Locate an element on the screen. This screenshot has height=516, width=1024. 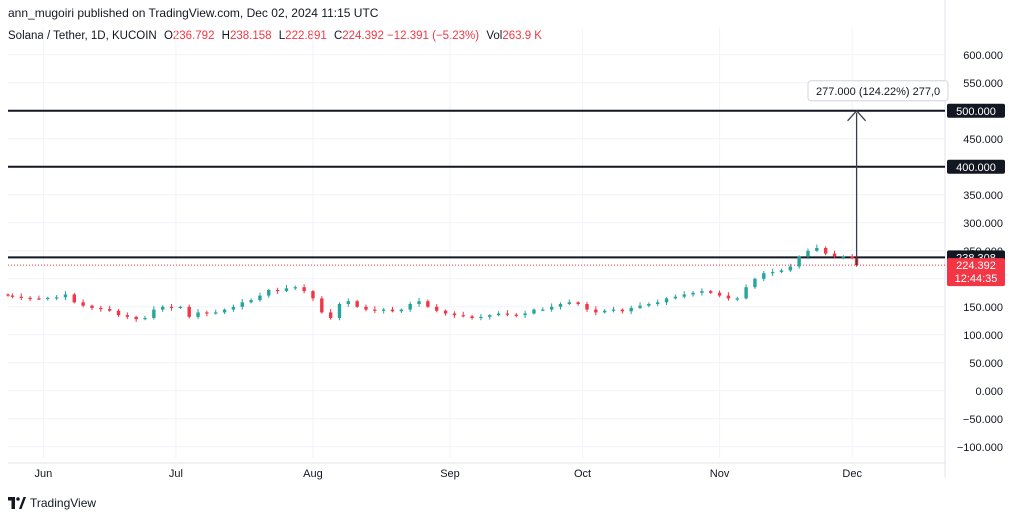
y-tick-label: 350.000 is located at coordinates (983, 196).